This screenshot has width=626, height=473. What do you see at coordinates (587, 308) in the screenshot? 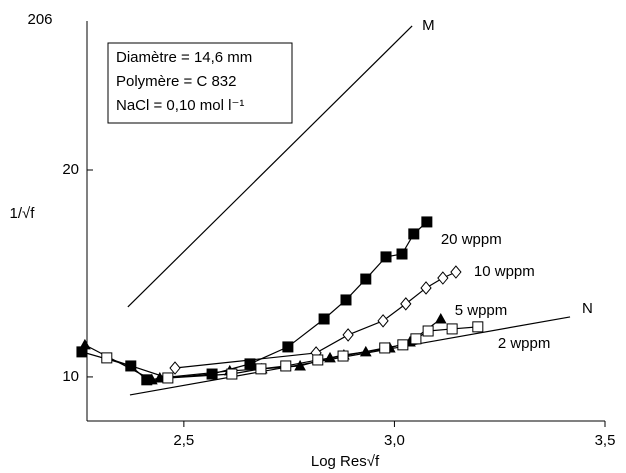
I see `series-label: N` at bounding box center [587, 308].